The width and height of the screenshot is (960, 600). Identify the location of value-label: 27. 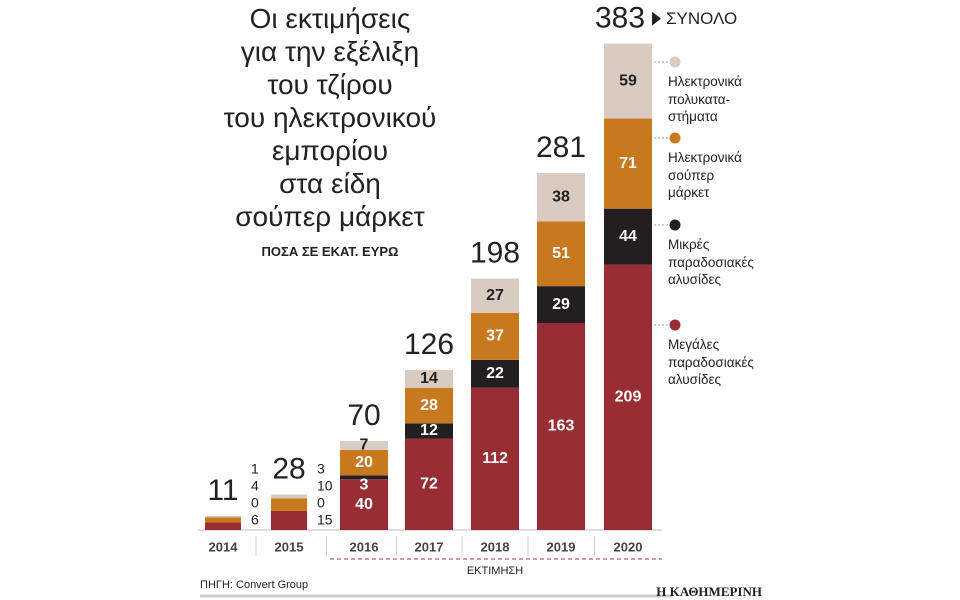
(495, 295).